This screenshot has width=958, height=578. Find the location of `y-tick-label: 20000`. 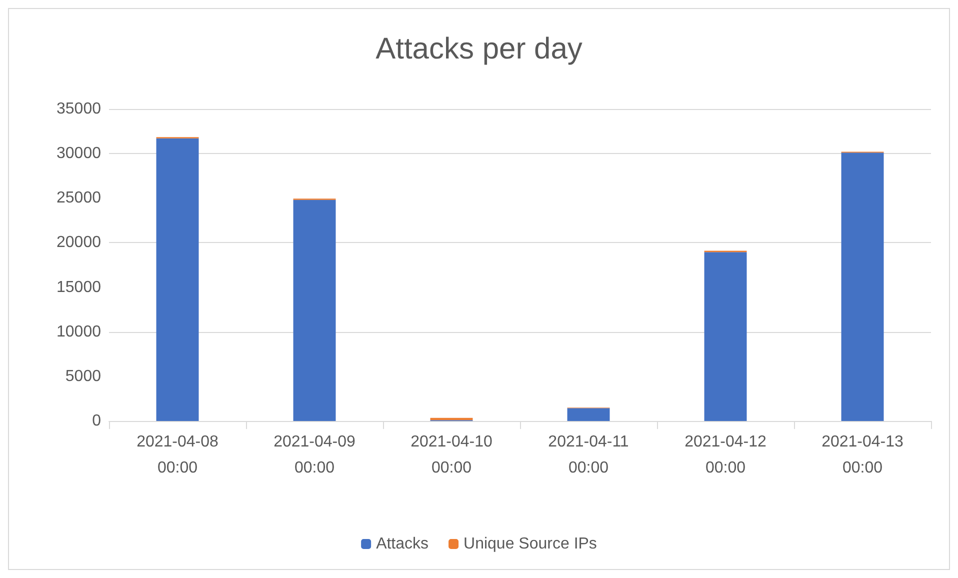

y-tick-label: 20000 is located at coordinates (79, 243).